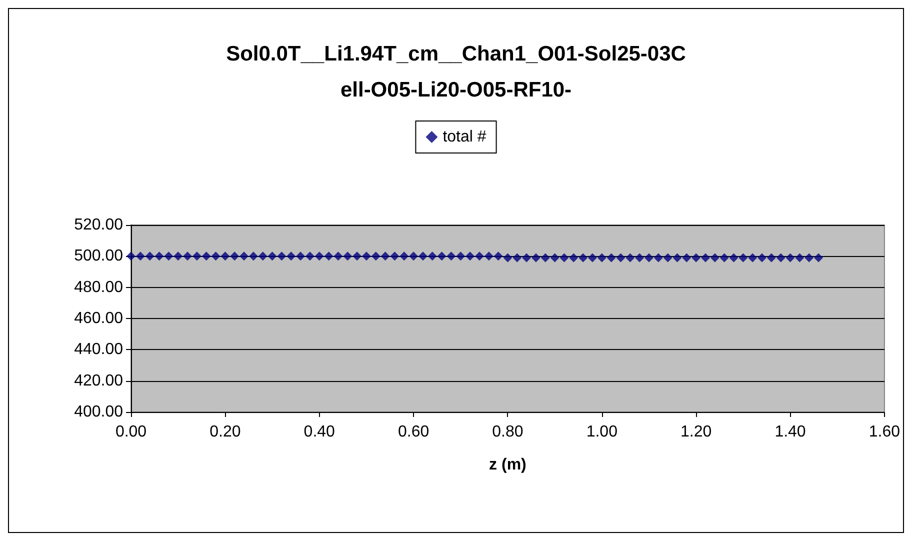 This screenshot has height=543, width=914. What do you see at coordinates (414, 432) in the screenshot?
I see `x-tick-label: 0.60` at bounding box center [414, 432].